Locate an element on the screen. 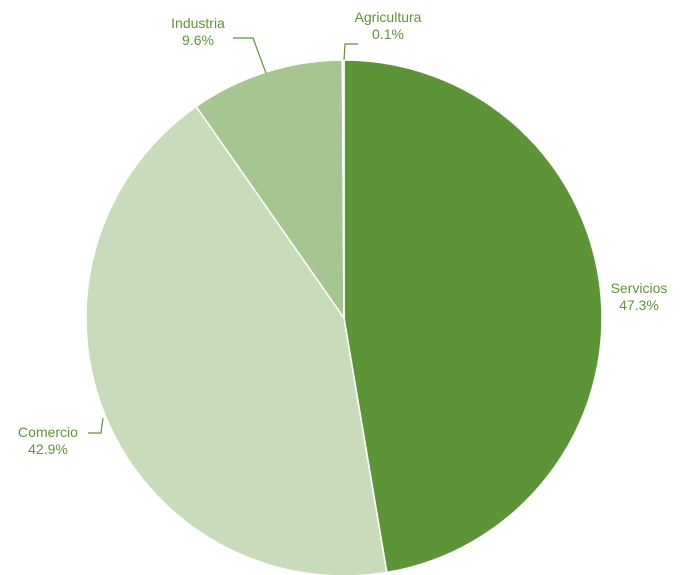 This screenshot has height=575, width=684. slice-value-servicios: 47.3% is located at coordinates (639, 305).